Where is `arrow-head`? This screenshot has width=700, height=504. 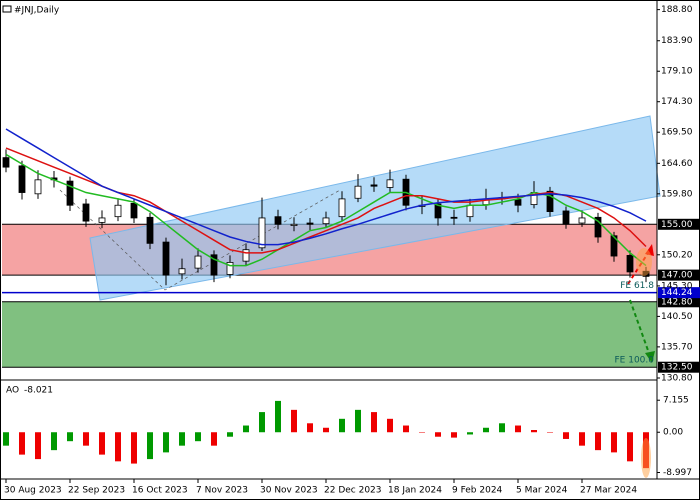
arrow-head is located at coordinates (650, 357).